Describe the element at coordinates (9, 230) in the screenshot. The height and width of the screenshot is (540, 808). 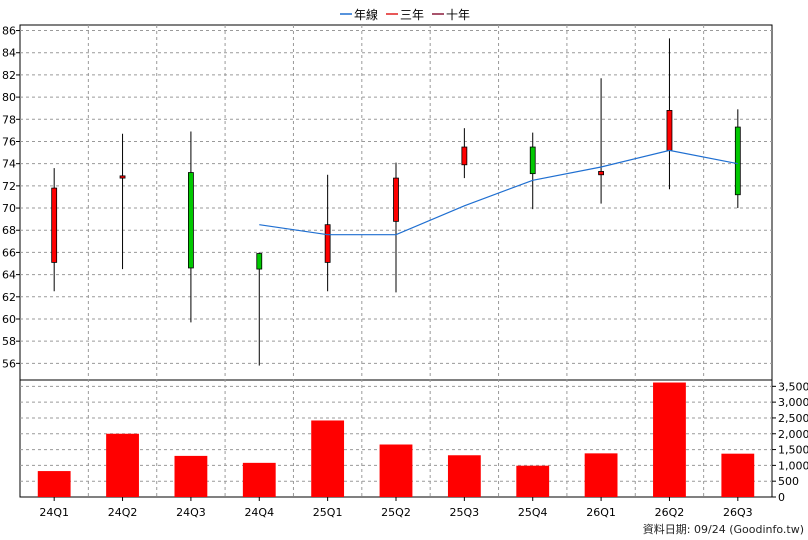
I see `price-tick-label: 68` at that location.